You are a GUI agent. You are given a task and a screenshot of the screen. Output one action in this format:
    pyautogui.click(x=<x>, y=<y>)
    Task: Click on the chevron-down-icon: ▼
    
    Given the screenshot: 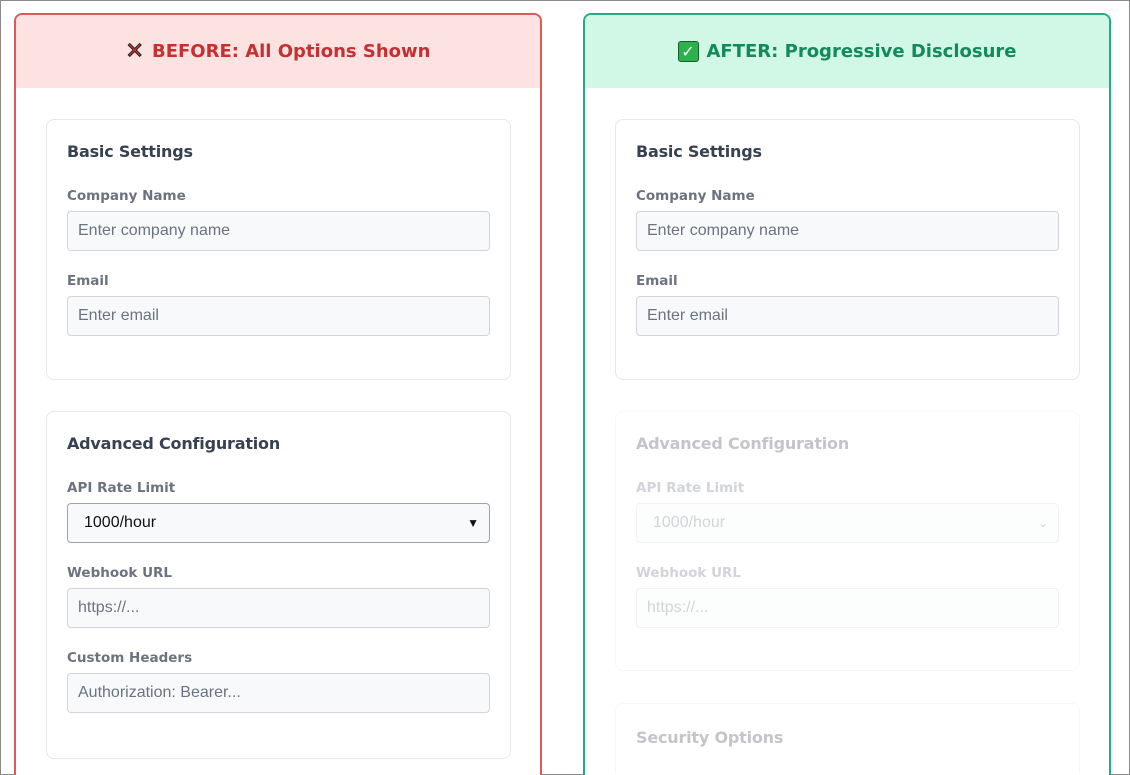 What is the action you would take?
    pyautogui.click(x=473, y=523)
    